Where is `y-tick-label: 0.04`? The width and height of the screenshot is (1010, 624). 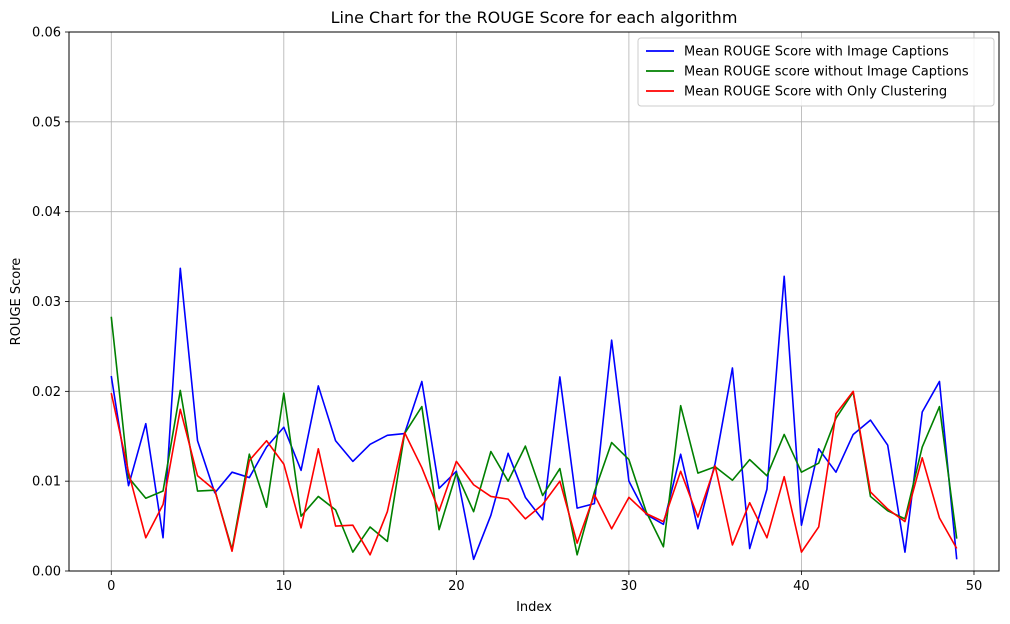 y-tick-label: 0.04 is located at coordinates (46, 212).